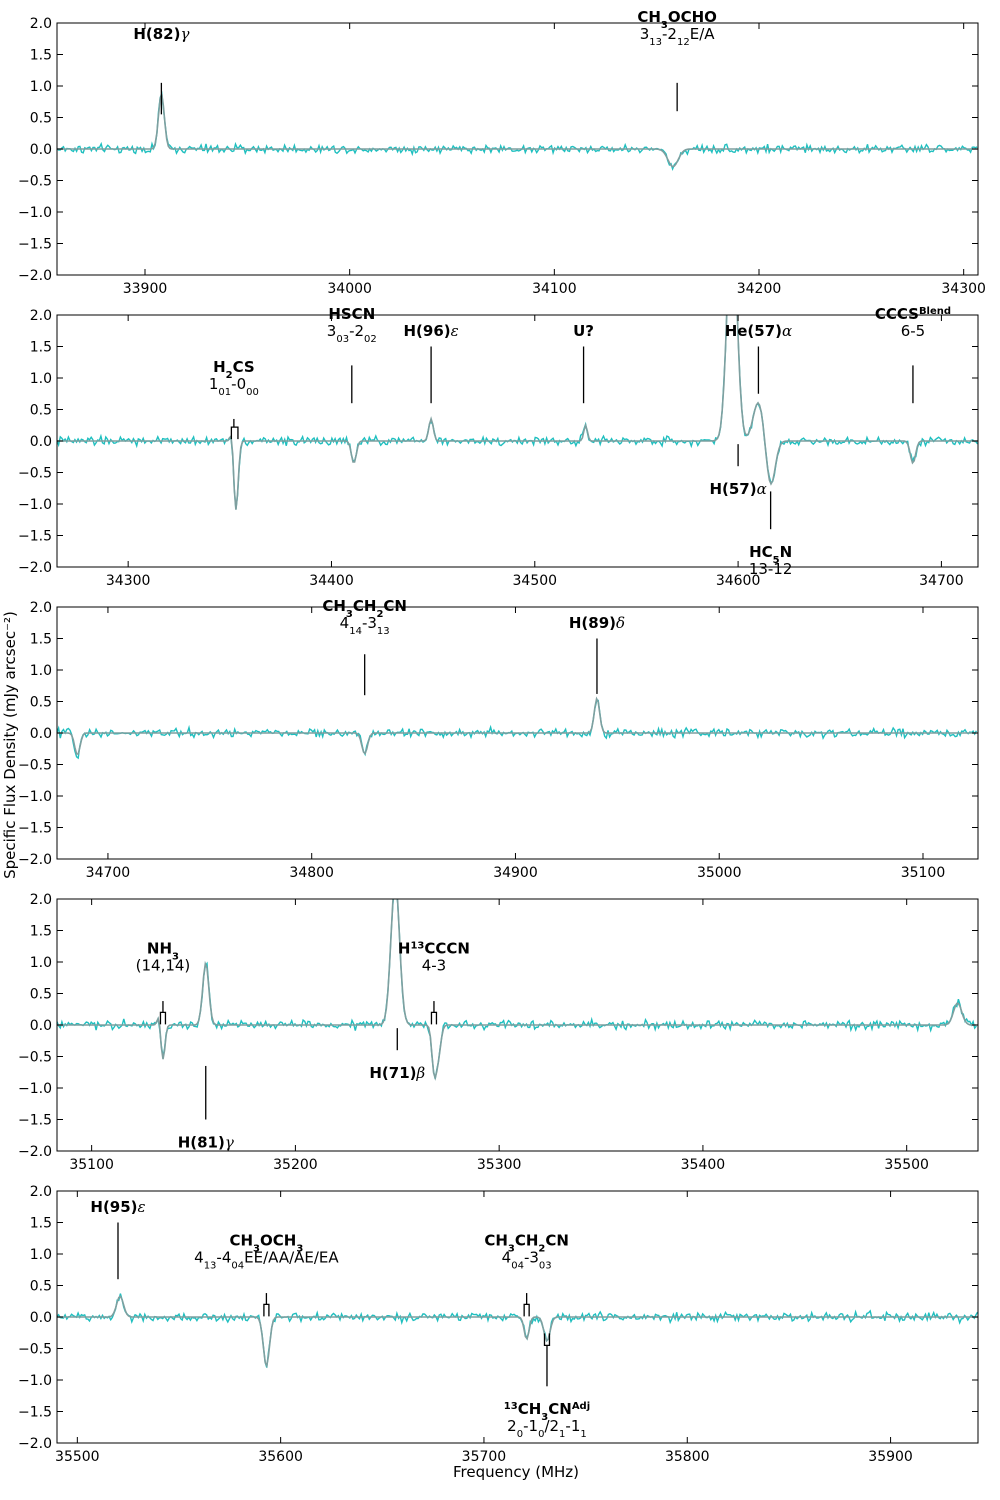 The width and height of the screenshot is (1000, 1500). Describe the element at coordinates (527, 1259) in the screenshot. I see `transition-label: 404-303` at that location.